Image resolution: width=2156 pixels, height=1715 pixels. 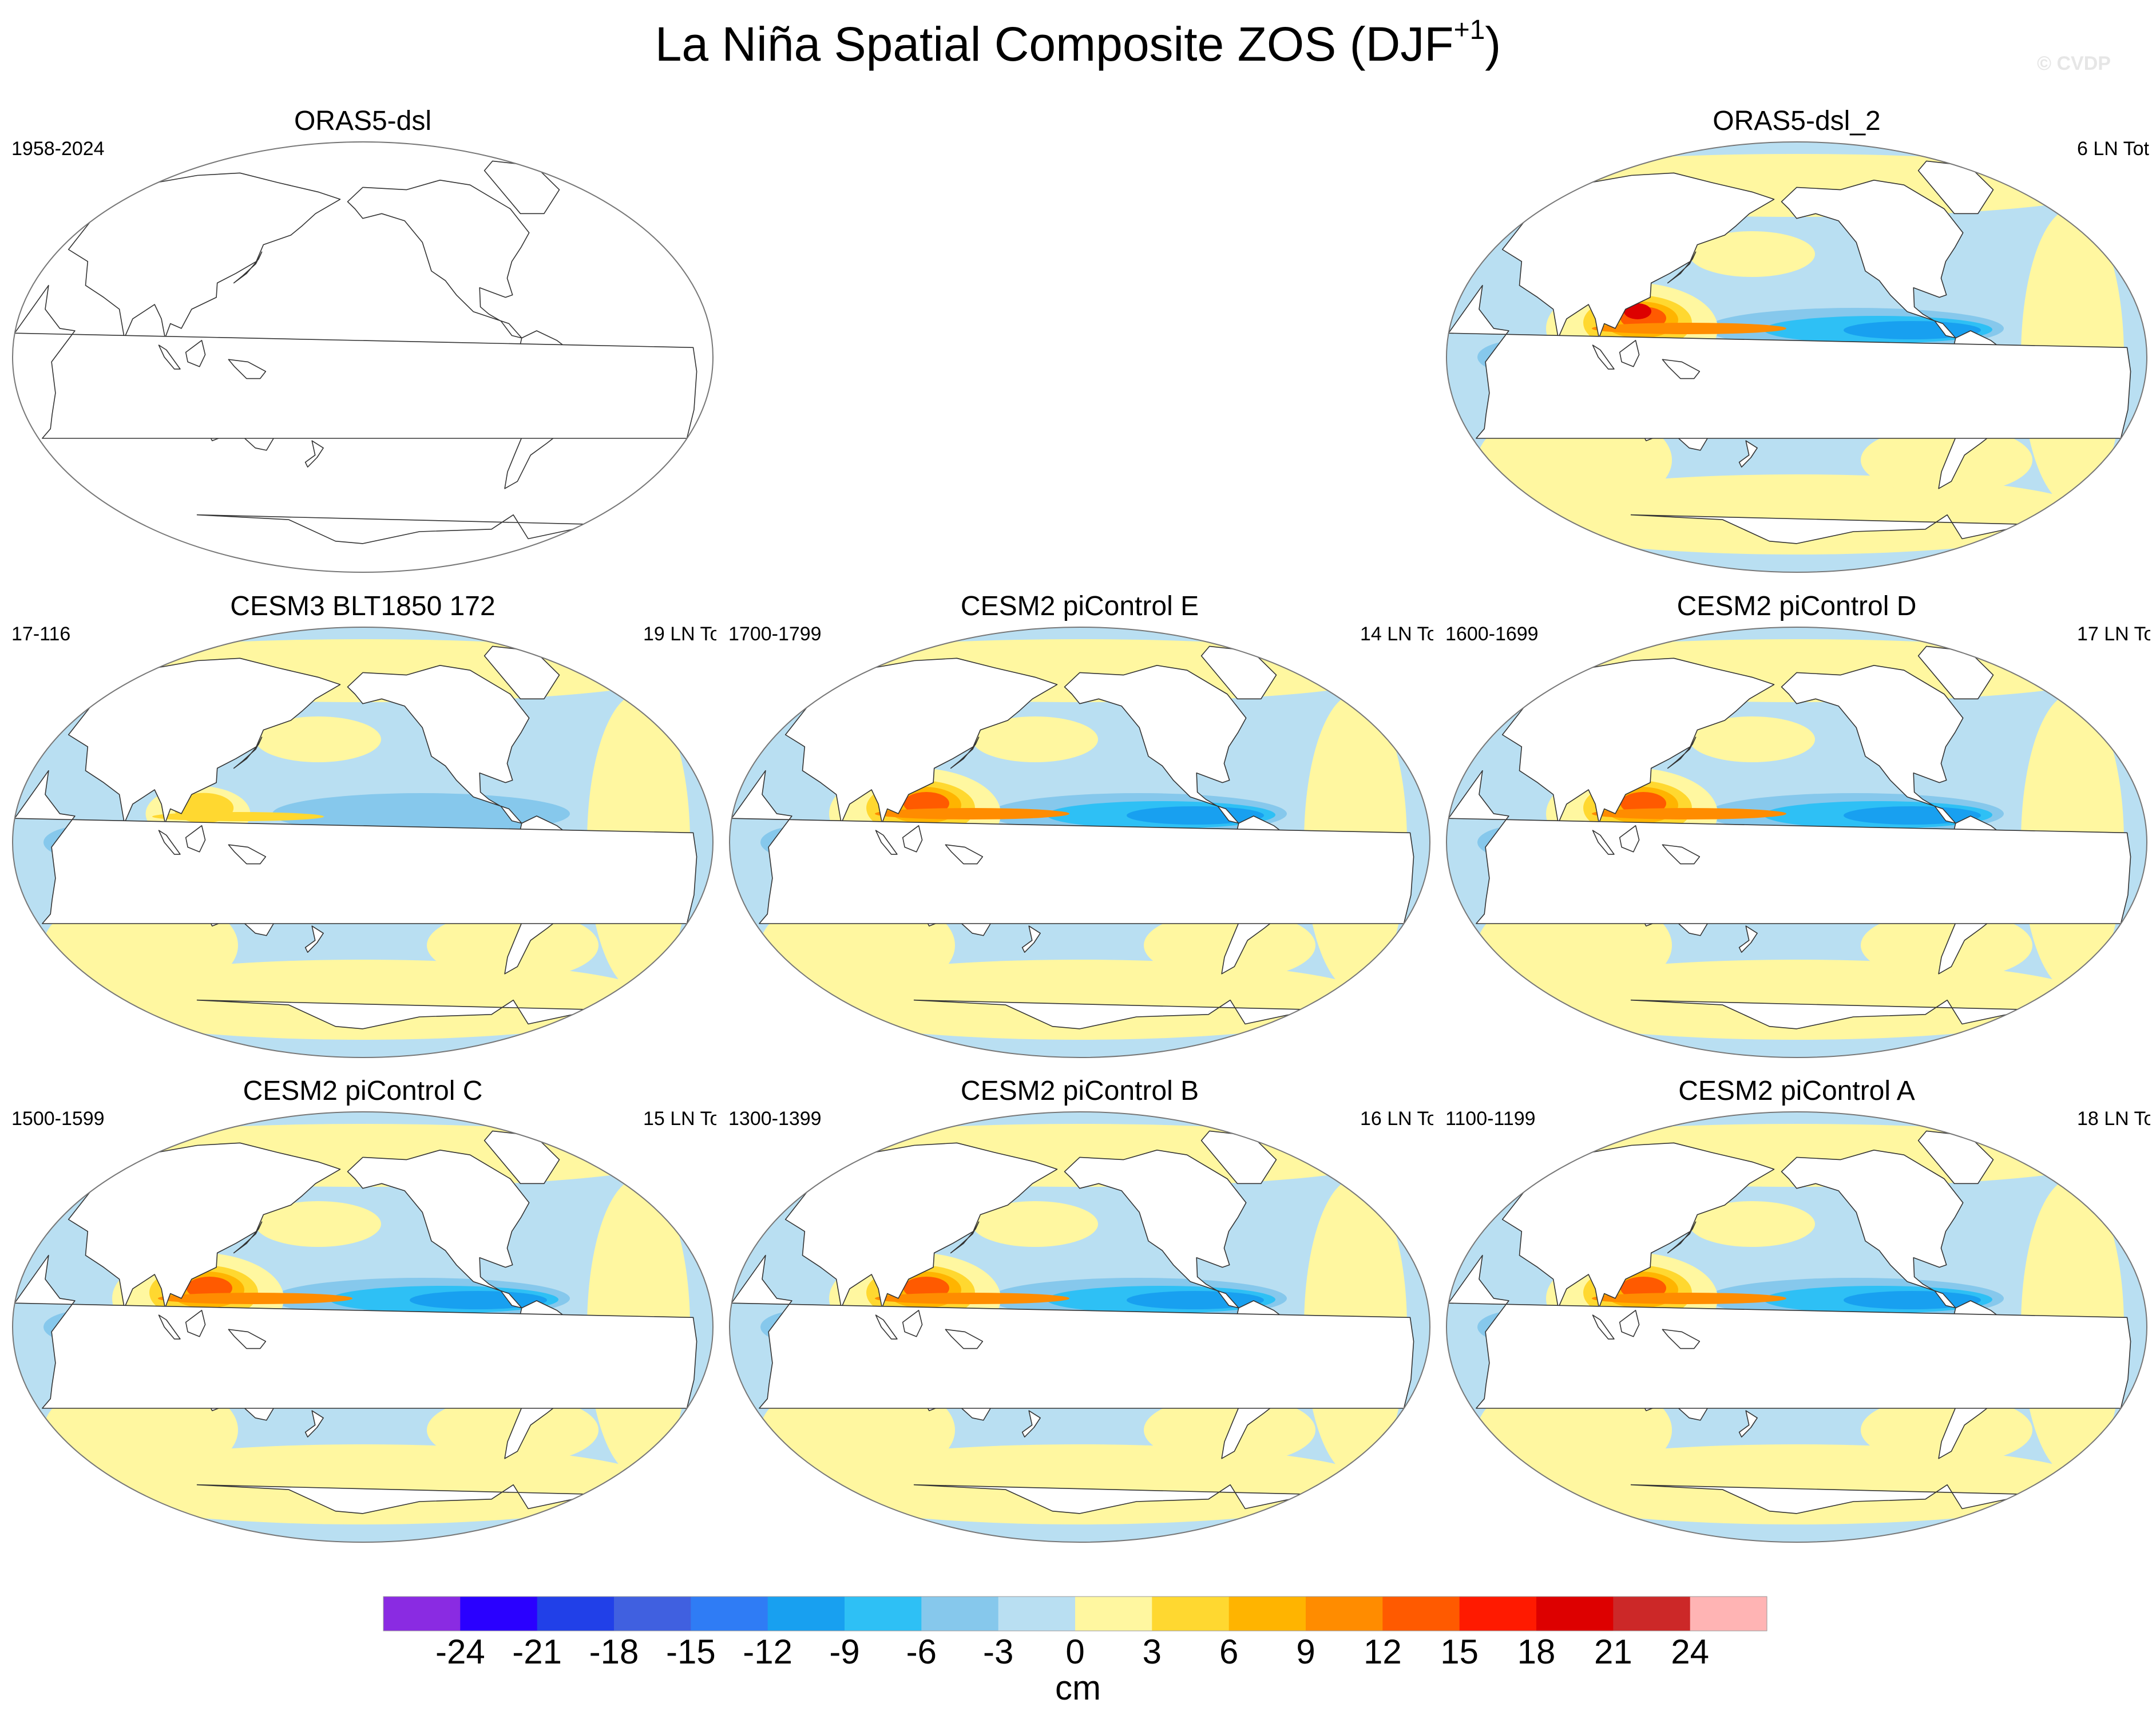 I want to click on panel-event-count-label: 19 LN Tot, so click(x=679, y=634).